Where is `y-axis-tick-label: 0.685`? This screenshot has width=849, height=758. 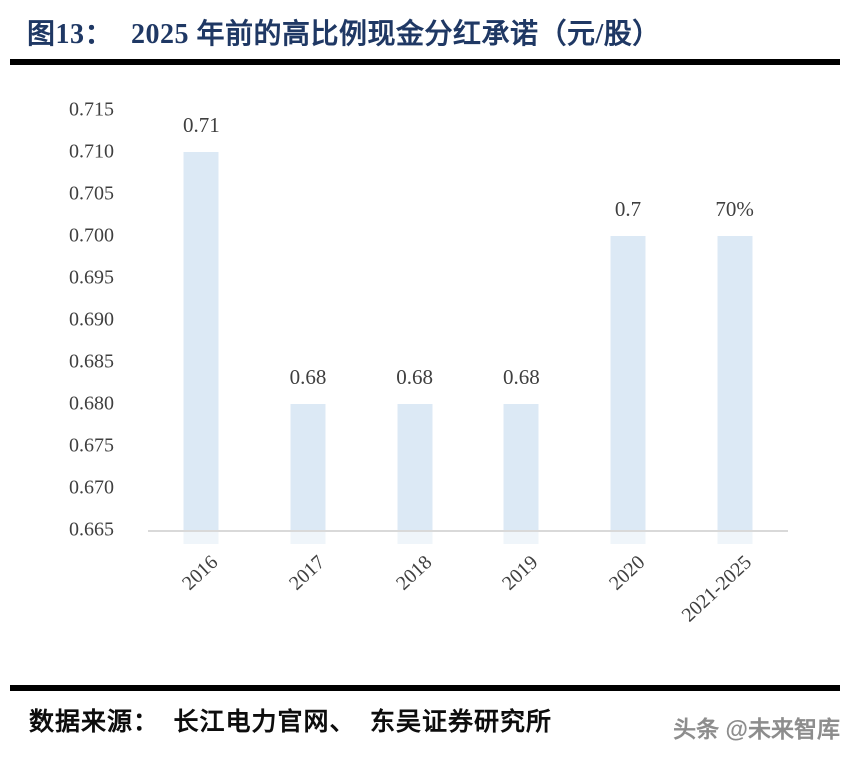 y-axis-tick-label: 0.685 is located at coordinates (91, 361).